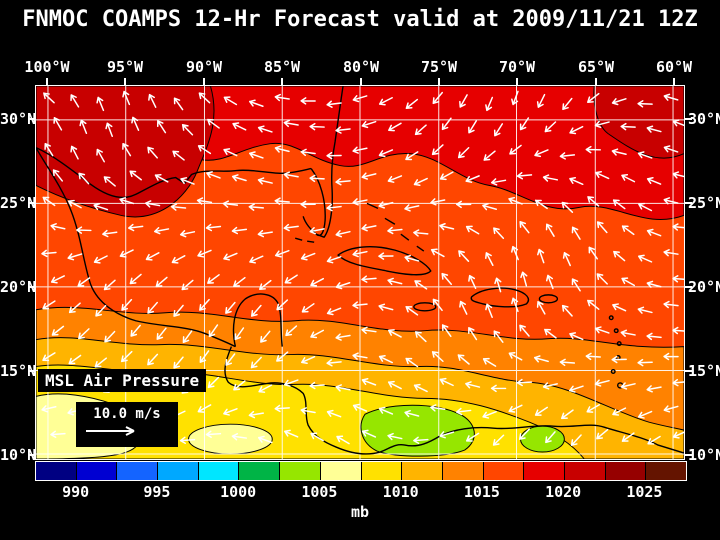  What do you see at coordinates (238, 492) in the screenshot?
I see `colorbar-tick-label: 1000` at bounding box center [238, 492].